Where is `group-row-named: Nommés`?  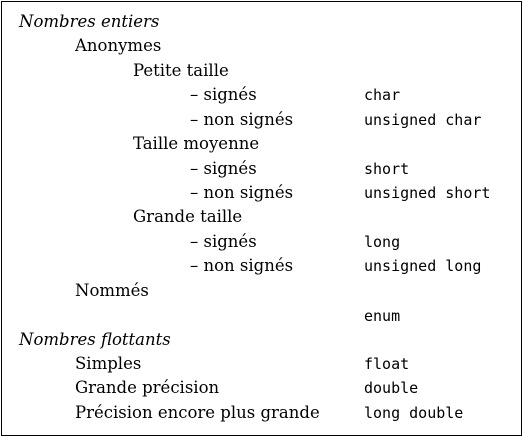 group-row-named: Nommés is located at coordinates (261, 291).